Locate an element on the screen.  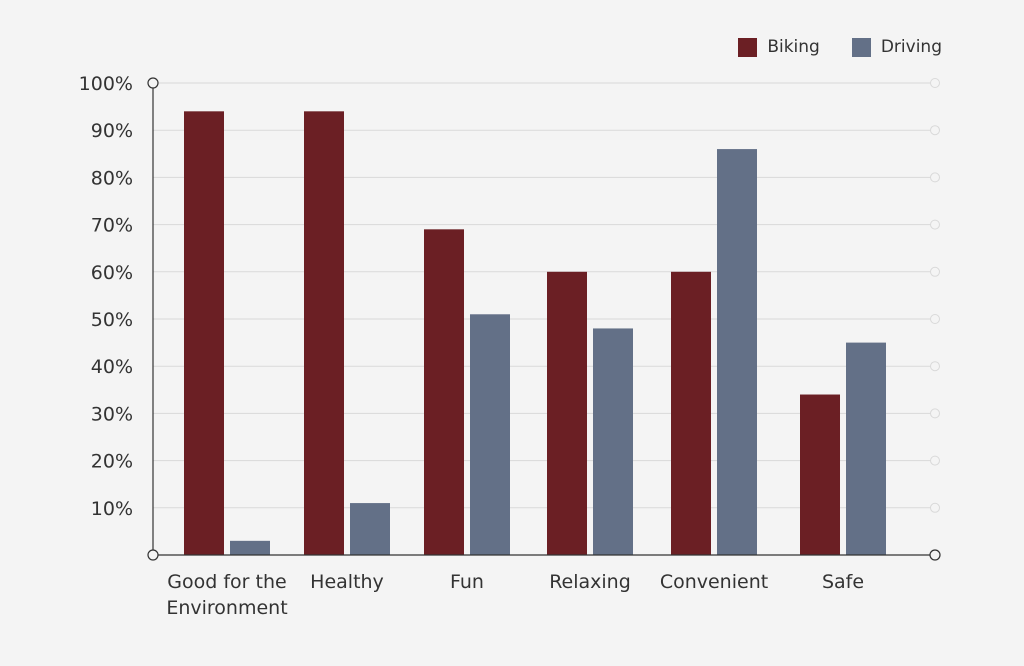
y-tick-label: 90% is located at coordinates (112, 131).